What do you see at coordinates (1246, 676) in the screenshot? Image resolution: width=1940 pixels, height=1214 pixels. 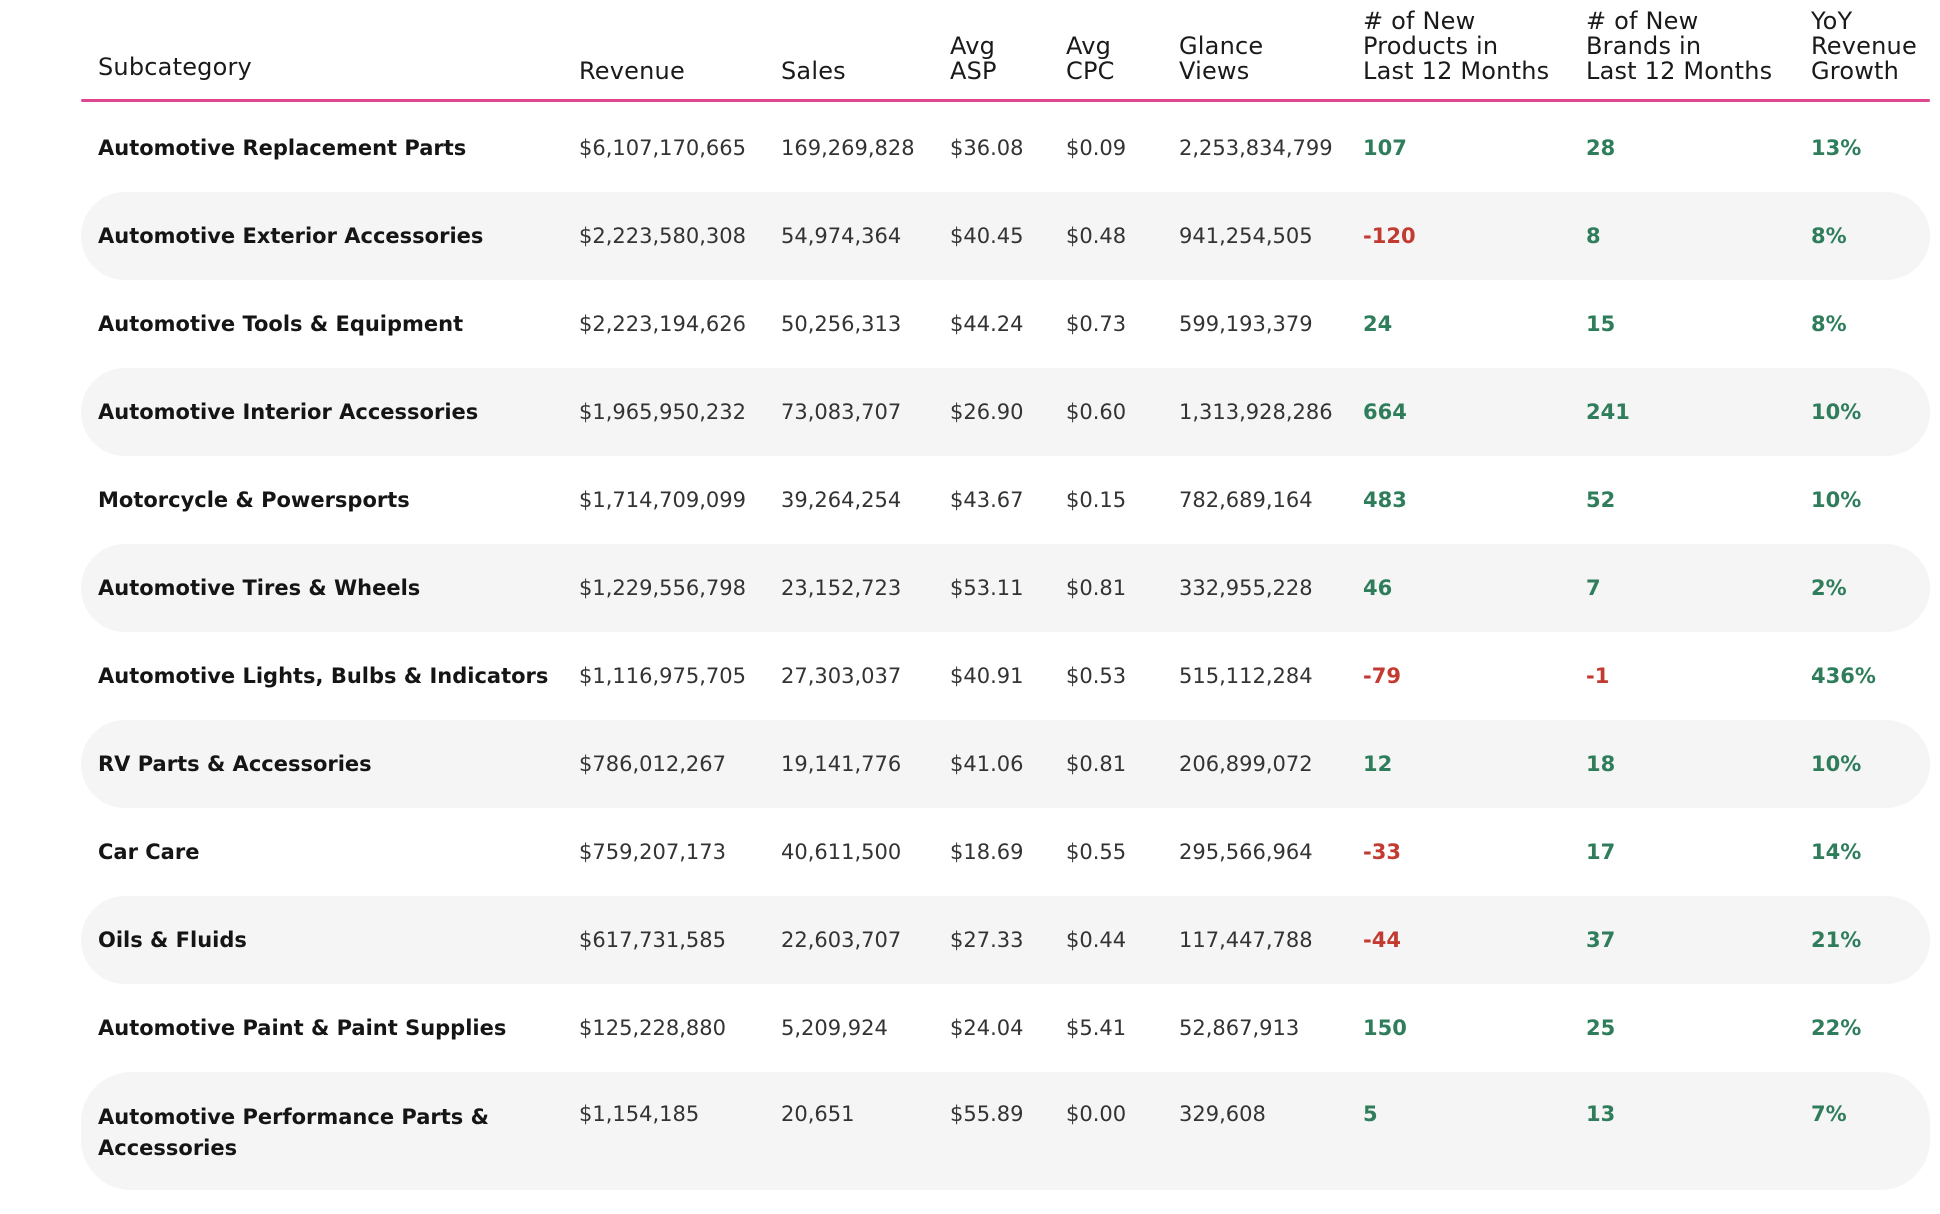 I see `cell-glance-views: 515,112,284` at bounding box center [1246, 676].